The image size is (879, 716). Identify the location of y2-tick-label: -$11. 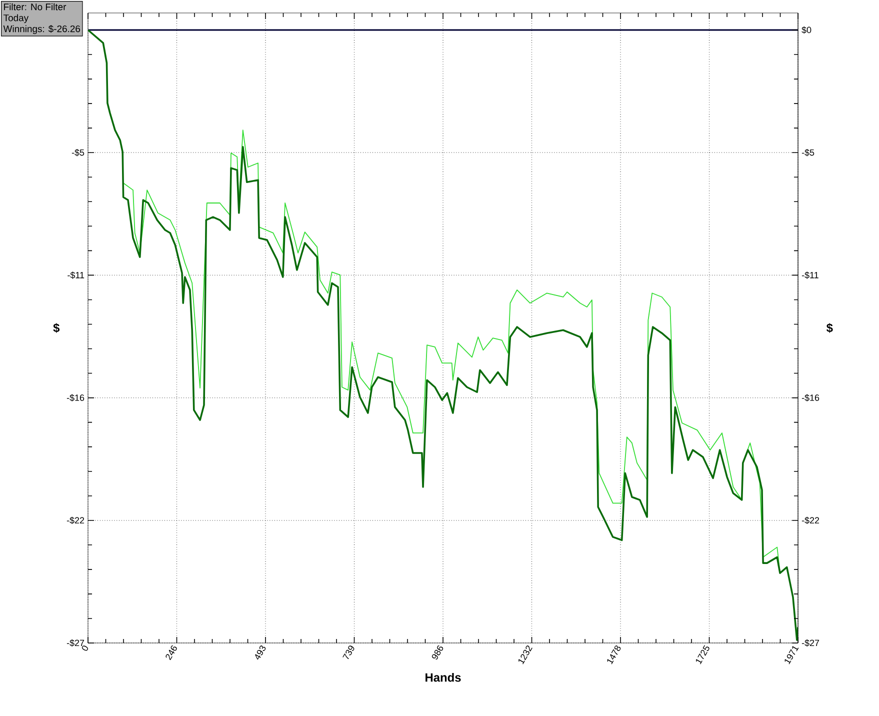
(810, 275).